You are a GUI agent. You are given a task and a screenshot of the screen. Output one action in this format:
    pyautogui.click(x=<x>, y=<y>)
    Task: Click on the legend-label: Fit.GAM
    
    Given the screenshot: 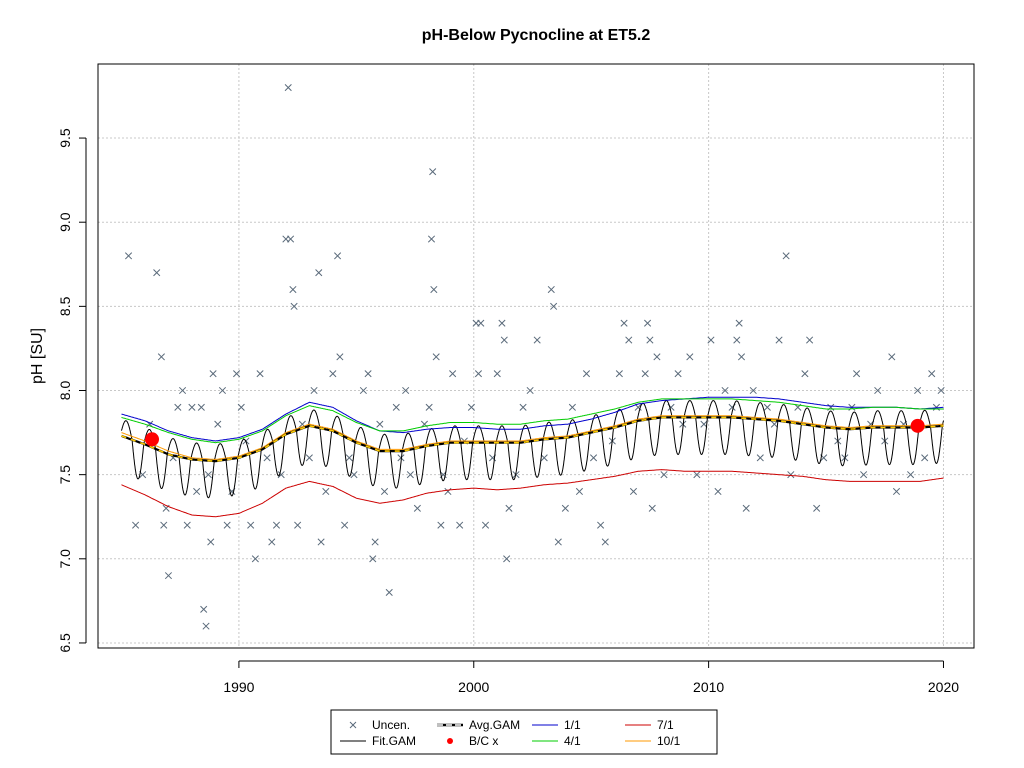 What is the action you would take?
    pyautogui.click(x=394, y=741)
    